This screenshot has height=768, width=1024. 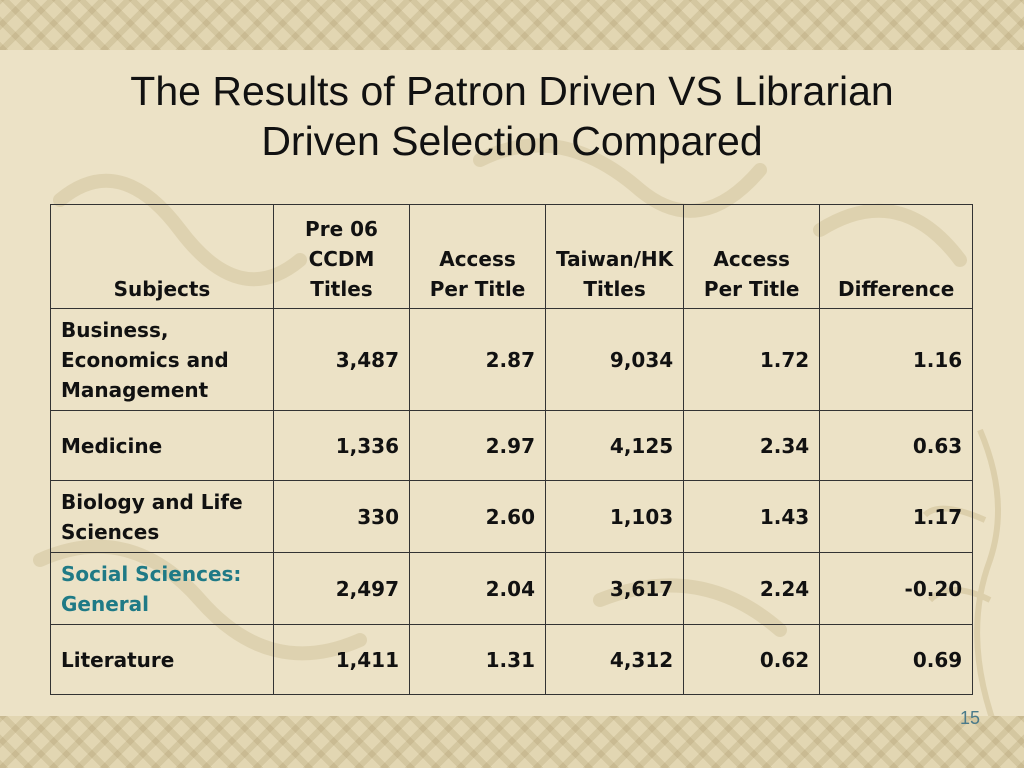 I want to click on slide-title-line-2: Driven Selection Compared, so click(x=512, y=141).